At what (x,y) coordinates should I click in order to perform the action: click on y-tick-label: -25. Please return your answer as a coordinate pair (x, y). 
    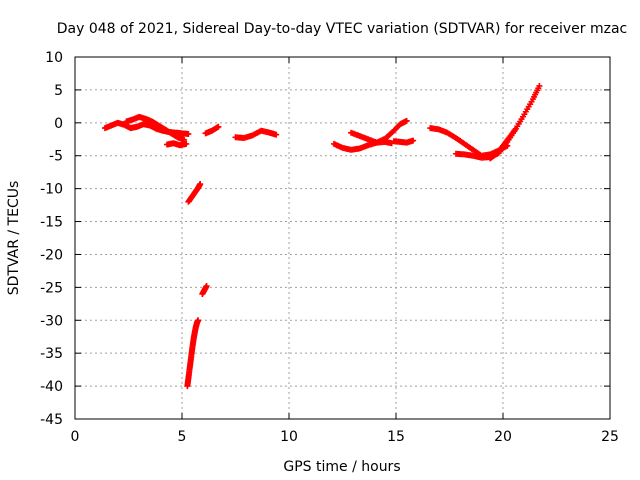
    Looking at the image, I should click on (51, 288).